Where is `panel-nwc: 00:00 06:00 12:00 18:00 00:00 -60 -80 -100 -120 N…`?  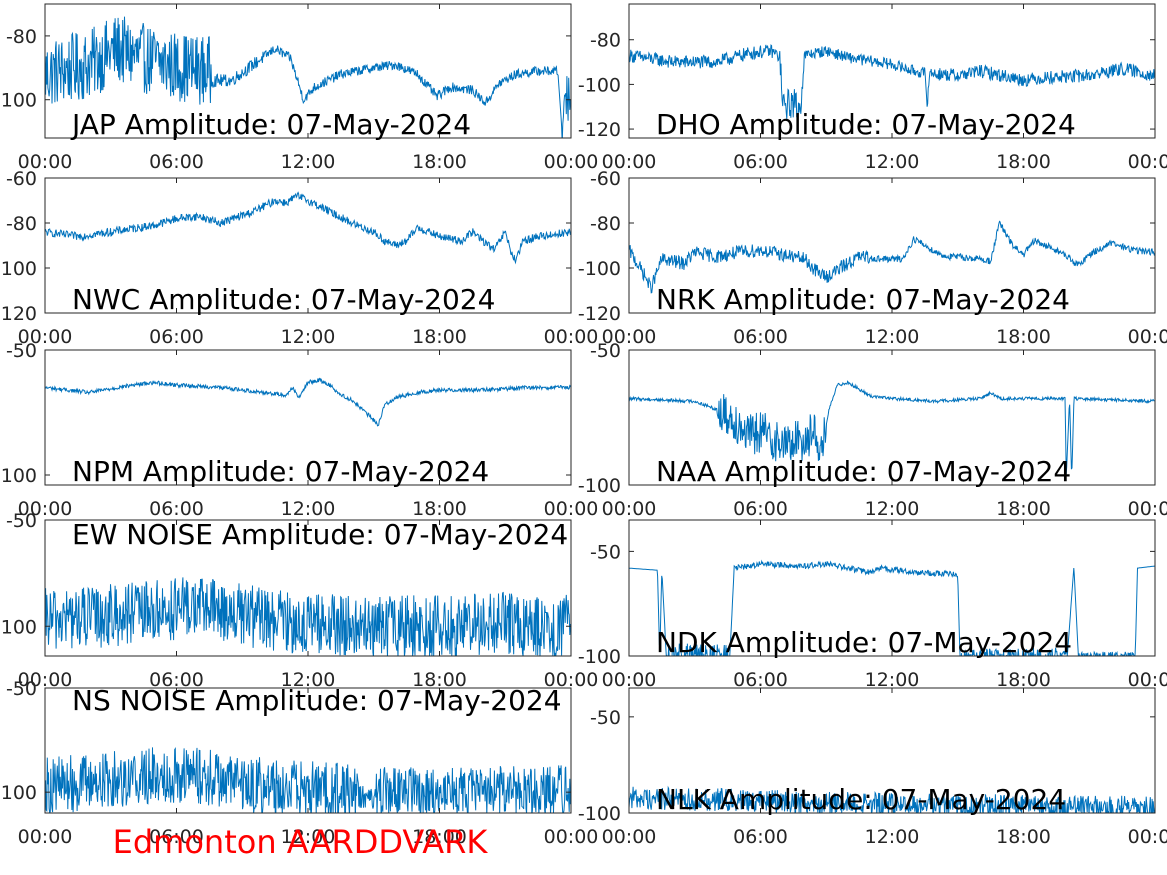 panel-nwc: 00:00 06:00 12:00 18:00 00:00 -60 -80 -100 -120 N… is located at coordinates (299, 258).